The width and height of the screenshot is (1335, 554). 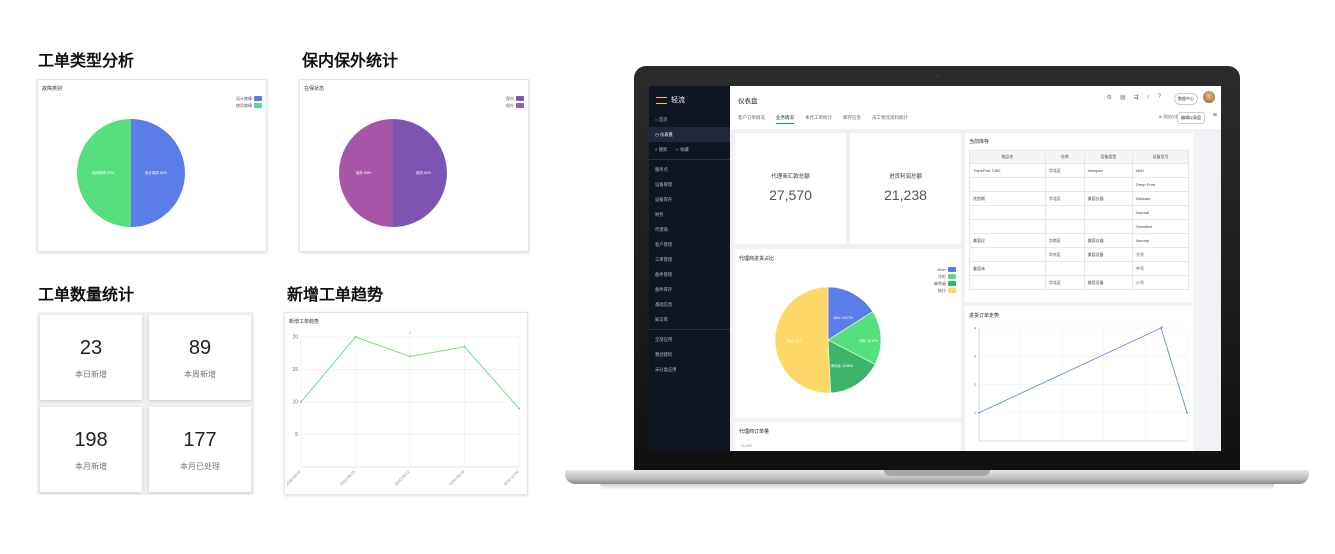 I want to click on tab-monthly-tickets: 本月工单统计, so click(x=818, y=117).